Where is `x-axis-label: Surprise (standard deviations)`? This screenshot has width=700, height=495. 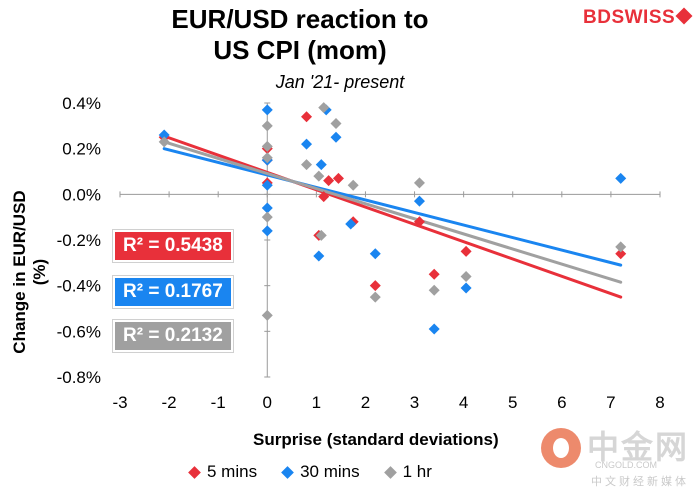
x-axis-label: Surprise (standard deviations) is located at coordinates (376, 439).